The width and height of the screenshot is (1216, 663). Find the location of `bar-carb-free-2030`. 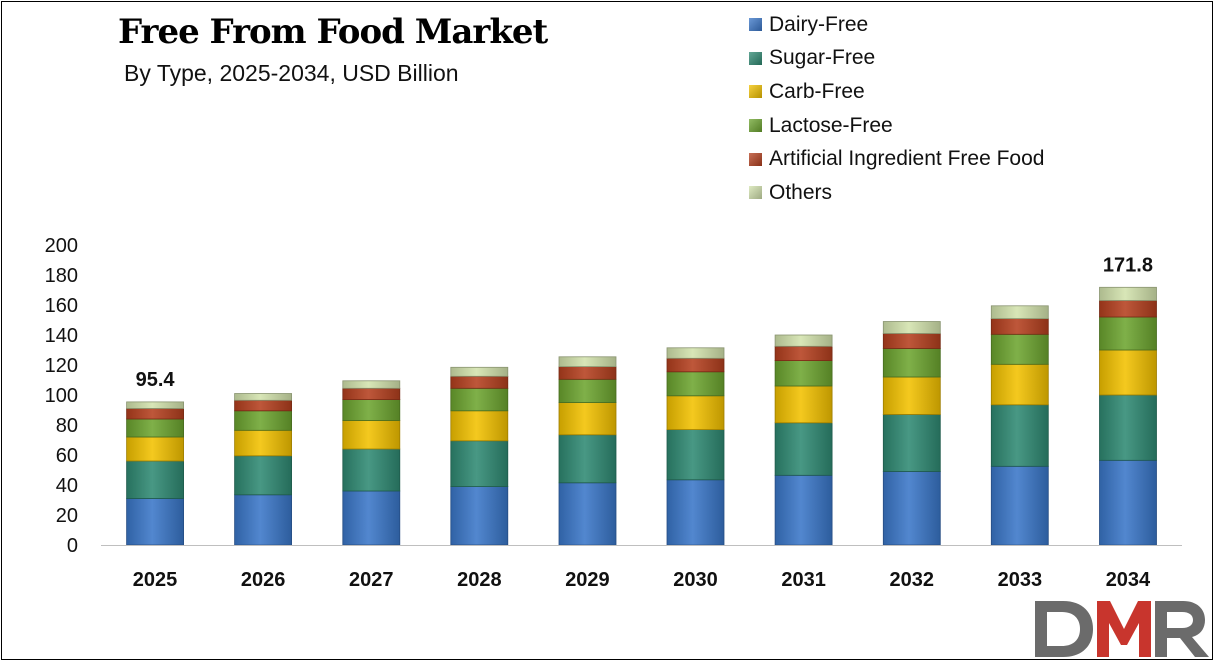

bar-carb-free-2030 is located at coordinates (695, 412).